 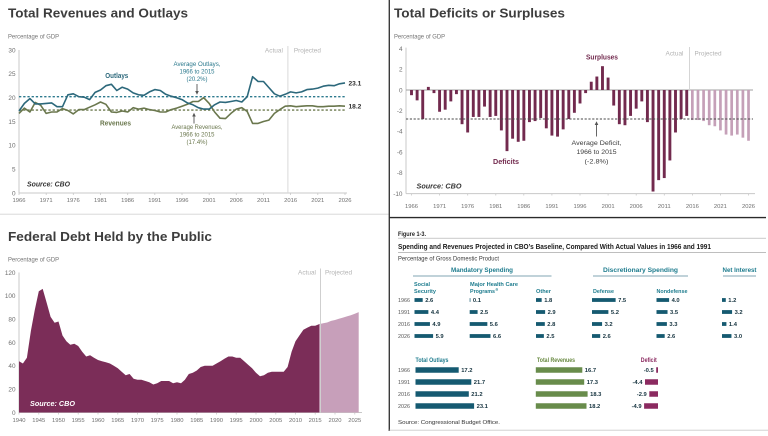 I want to click on svg-text: 100, so click(x=10, y=296).